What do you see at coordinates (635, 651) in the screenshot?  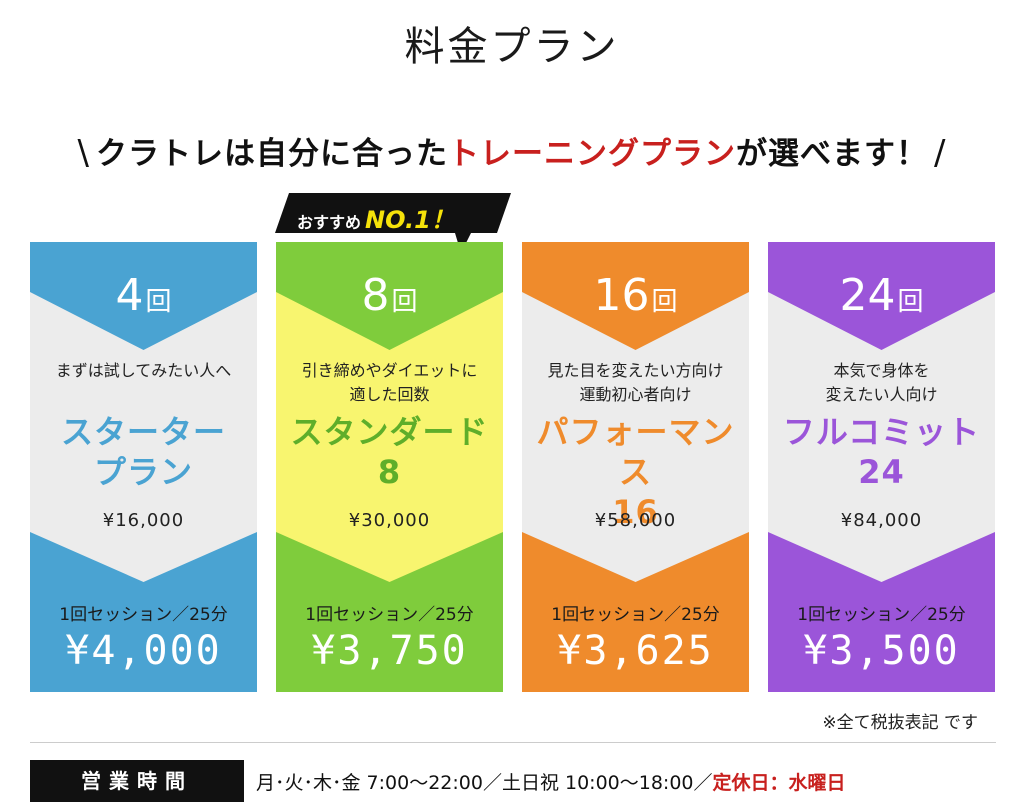 I see `plan-per-session-price: ¥3,625` at bounding box center [635, 651].